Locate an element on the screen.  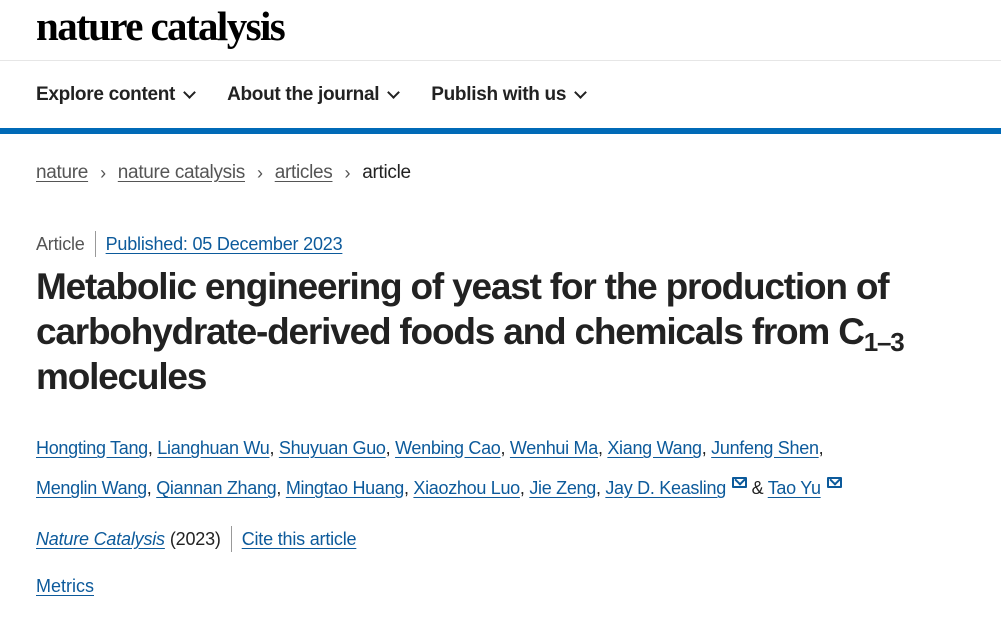
title-subscript: 1–3 is located at coordinates (884, 342).